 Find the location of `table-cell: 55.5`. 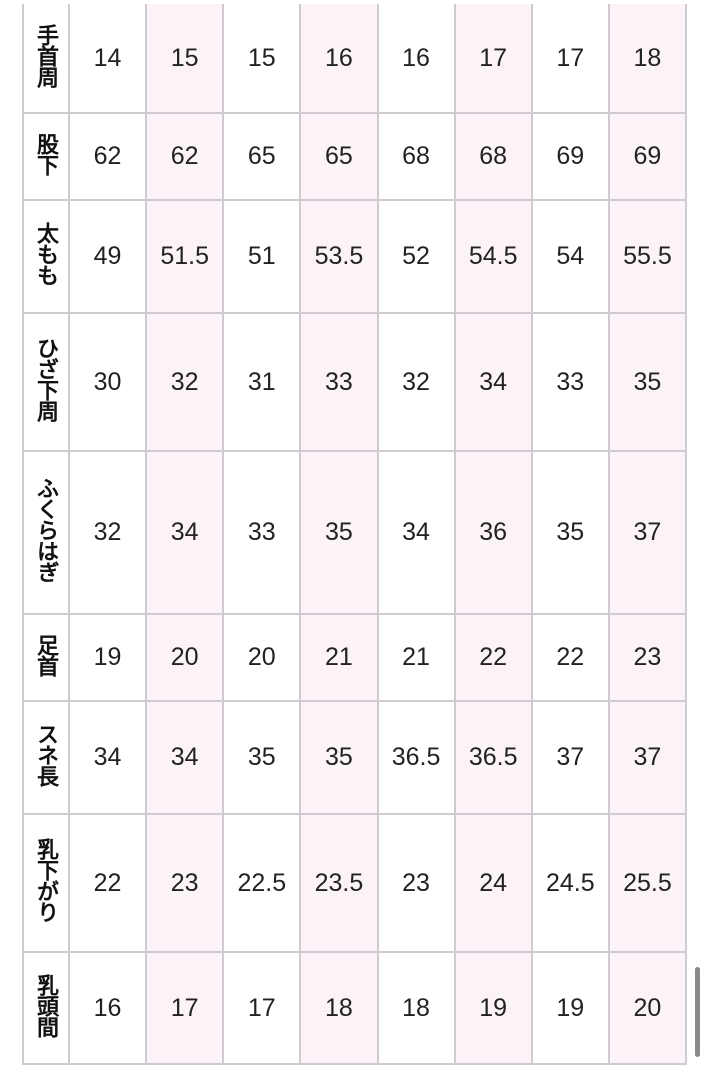

table-cell: 55.5 is located at coordinates (647, 256).